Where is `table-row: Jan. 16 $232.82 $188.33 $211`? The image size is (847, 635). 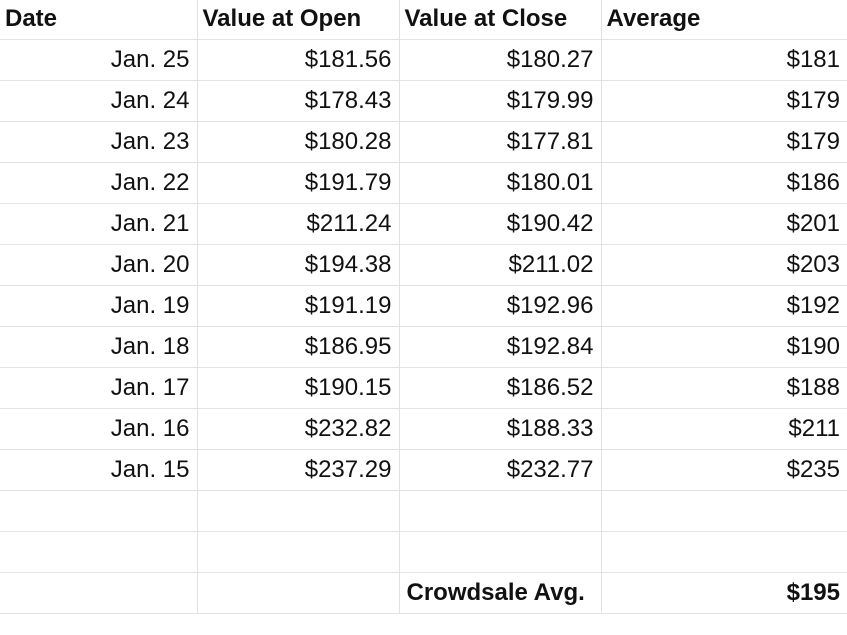 table-row: Jan. 16 $232.82 $188.33 $211 is located at coordinates (423, 429).